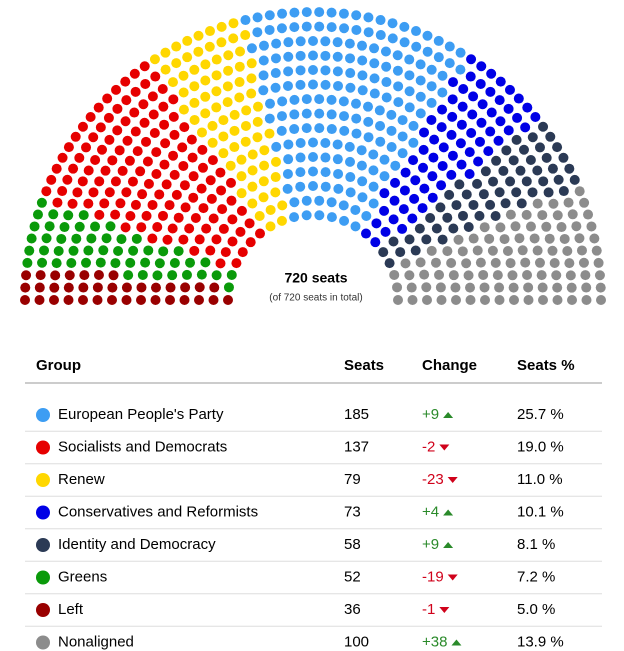 The width and height of the screenshot is (624, 651). Describe the element at coordinates (142, 446) in the screenshot. I see `group-name: Socialists and Democrats` at that location.